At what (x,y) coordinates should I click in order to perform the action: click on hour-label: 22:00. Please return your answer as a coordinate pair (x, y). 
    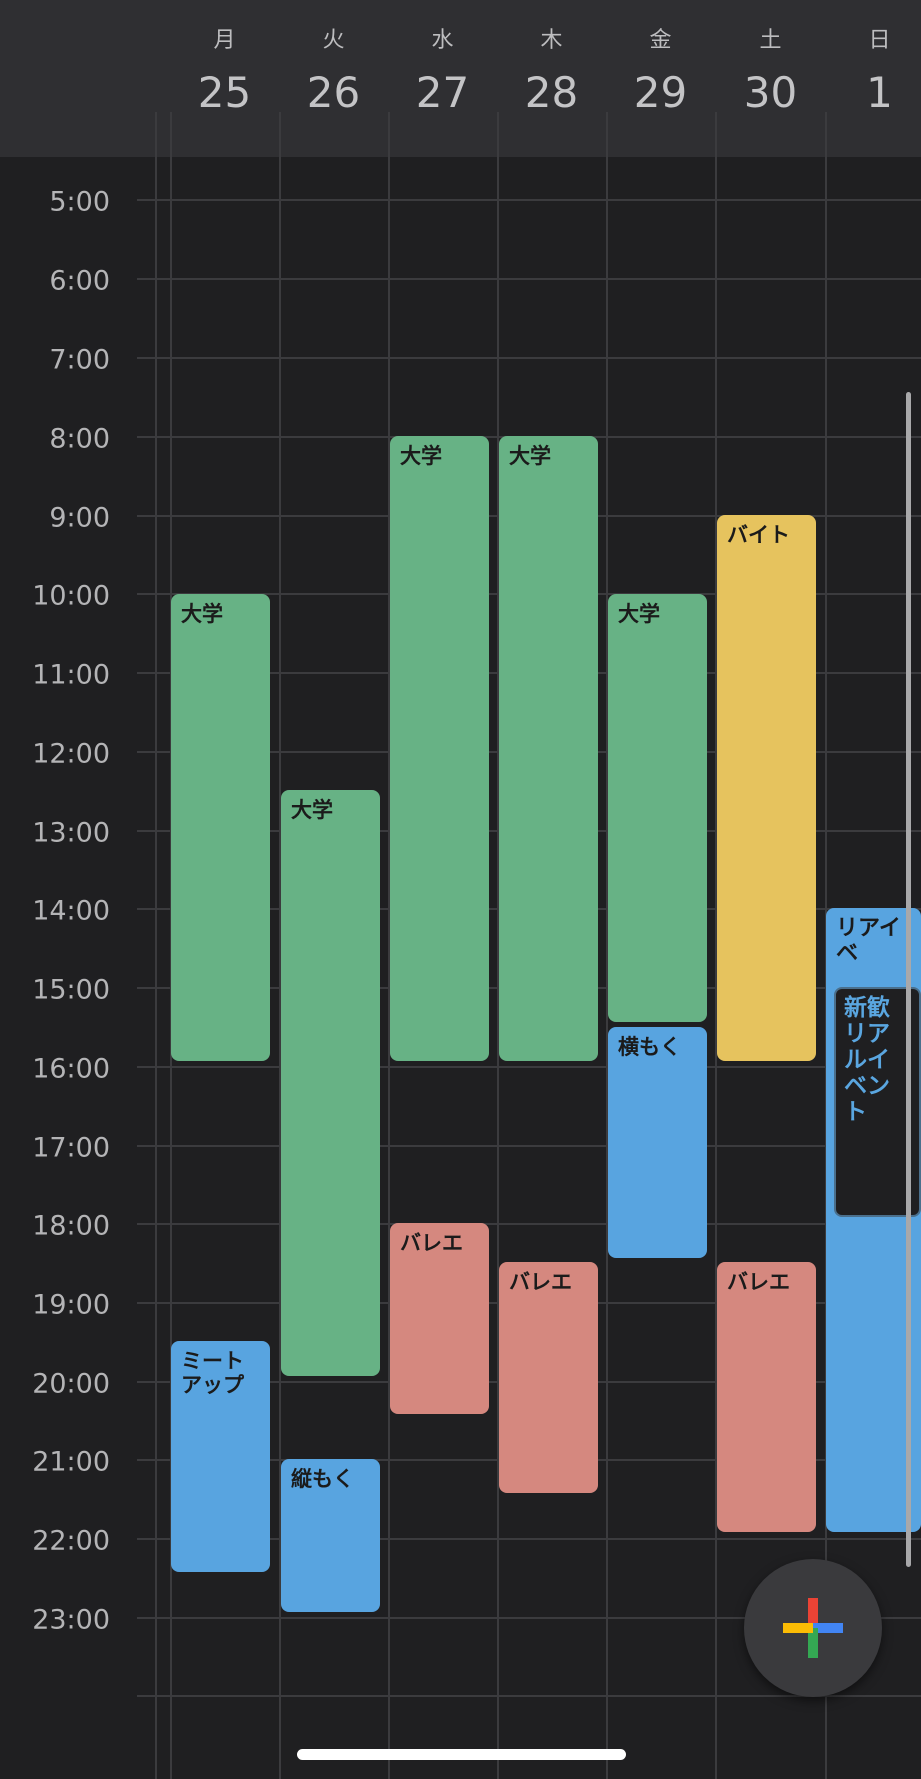
    Looking at the image, I should click on (71, 1541).